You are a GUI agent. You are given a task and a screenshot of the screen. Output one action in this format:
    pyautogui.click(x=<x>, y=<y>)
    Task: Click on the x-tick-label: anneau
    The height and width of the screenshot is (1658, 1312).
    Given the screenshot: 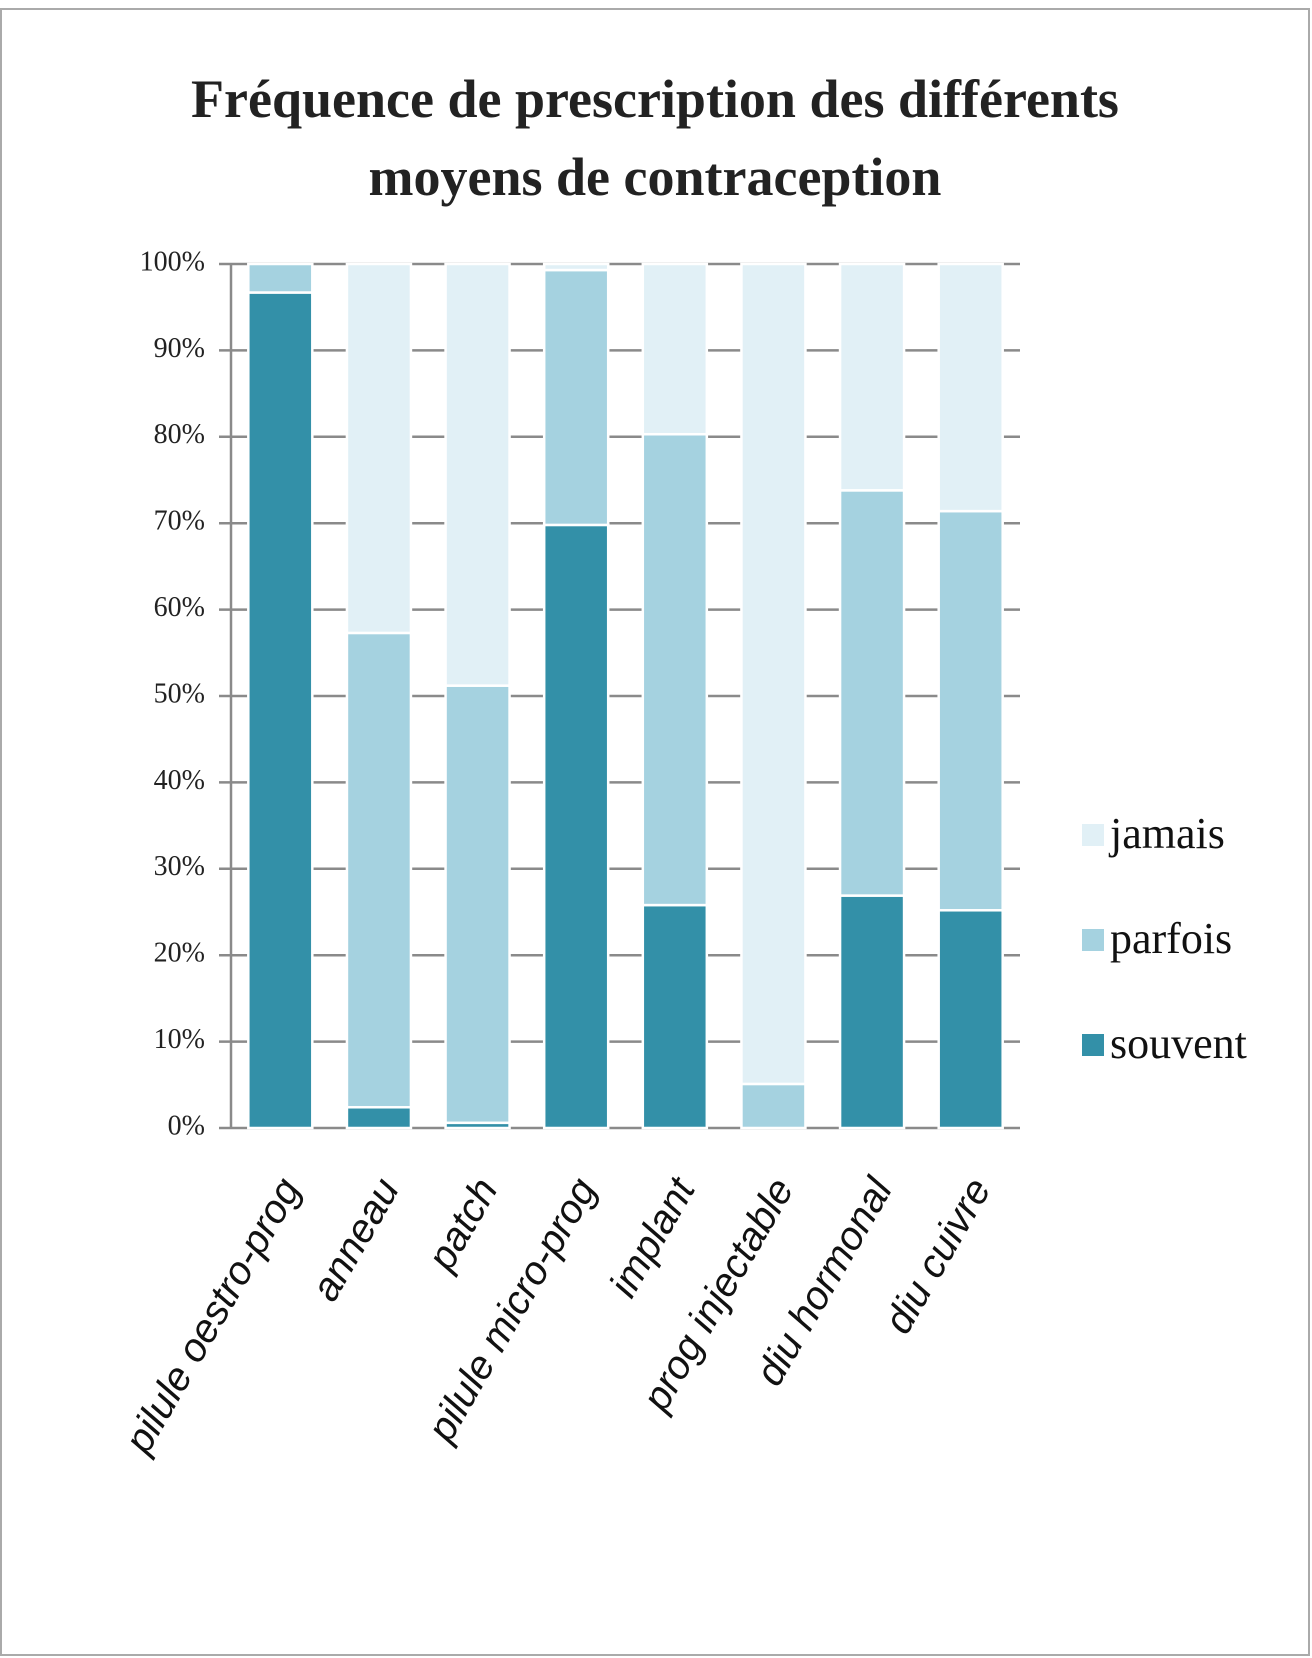 What is the action you would take?
    pyautogui.click(x=355, y=1240)
    